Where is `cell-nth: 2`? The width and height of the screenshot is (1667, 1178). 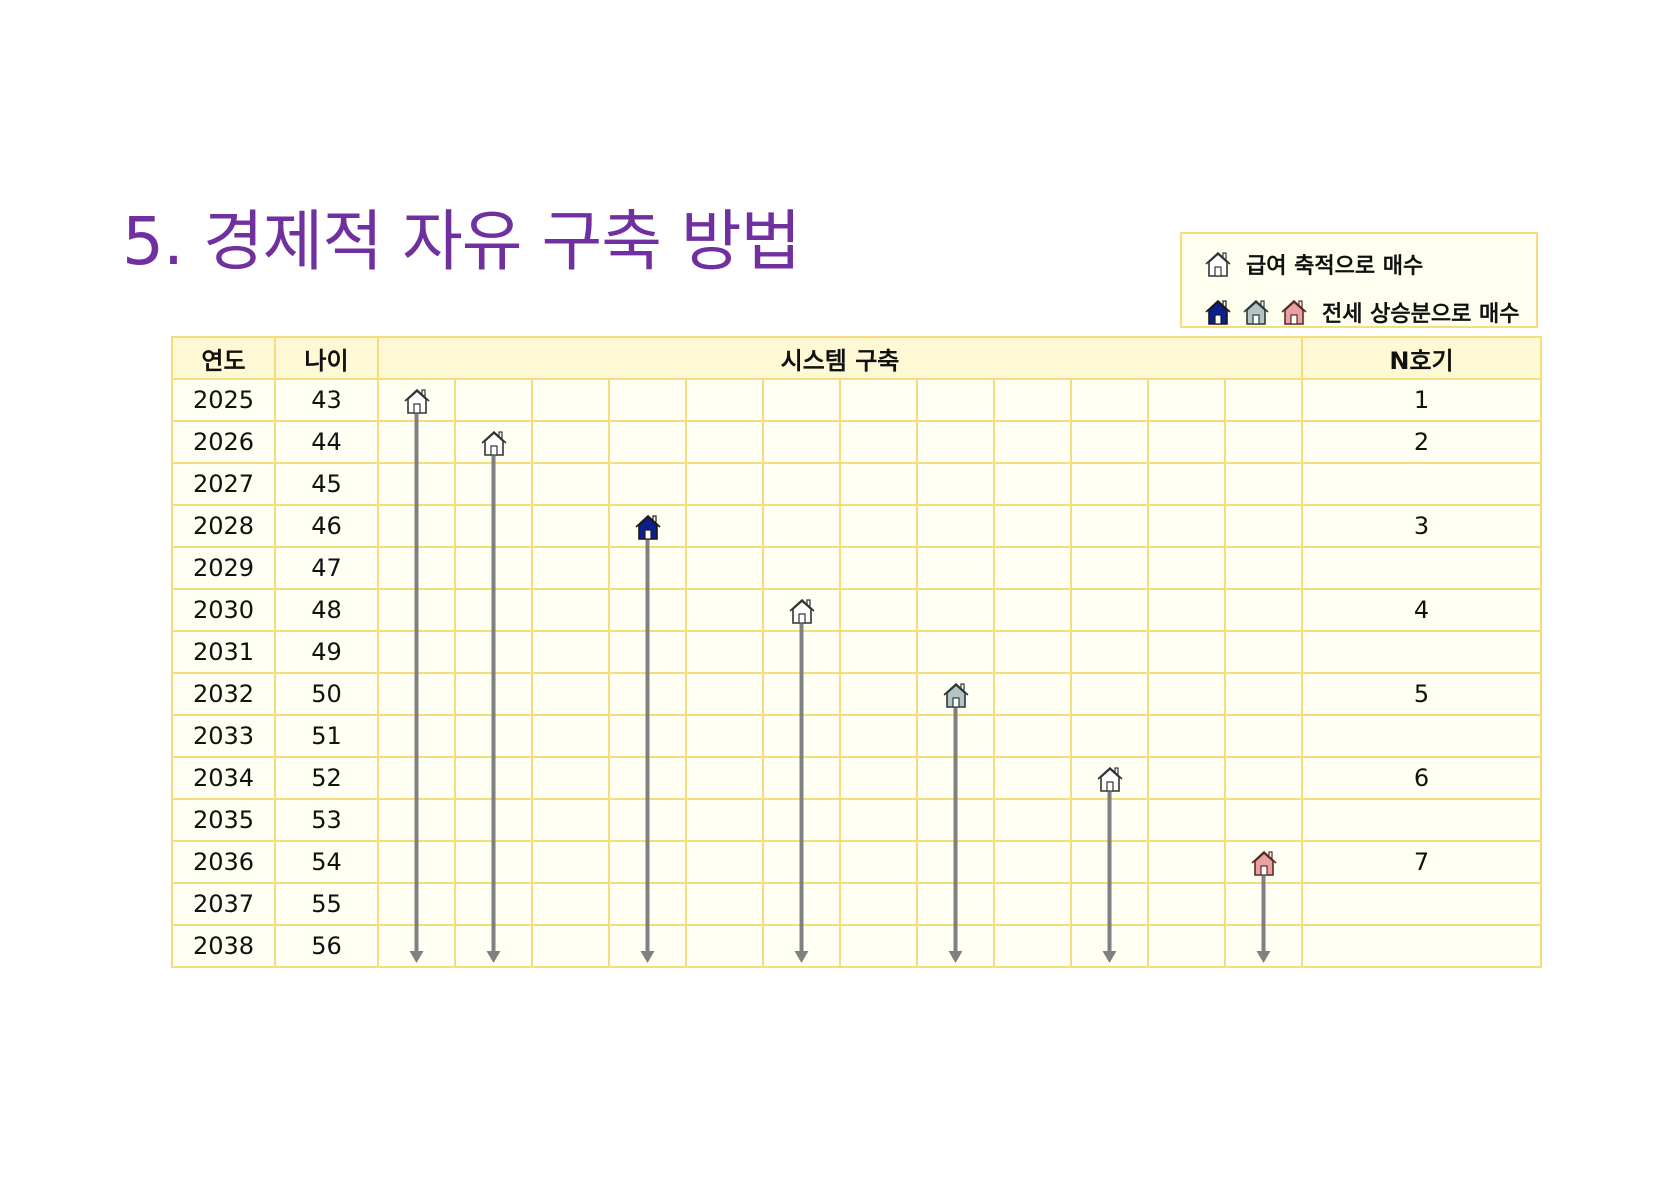
cell-nth: 2 is located at coordinates (1422, 442).